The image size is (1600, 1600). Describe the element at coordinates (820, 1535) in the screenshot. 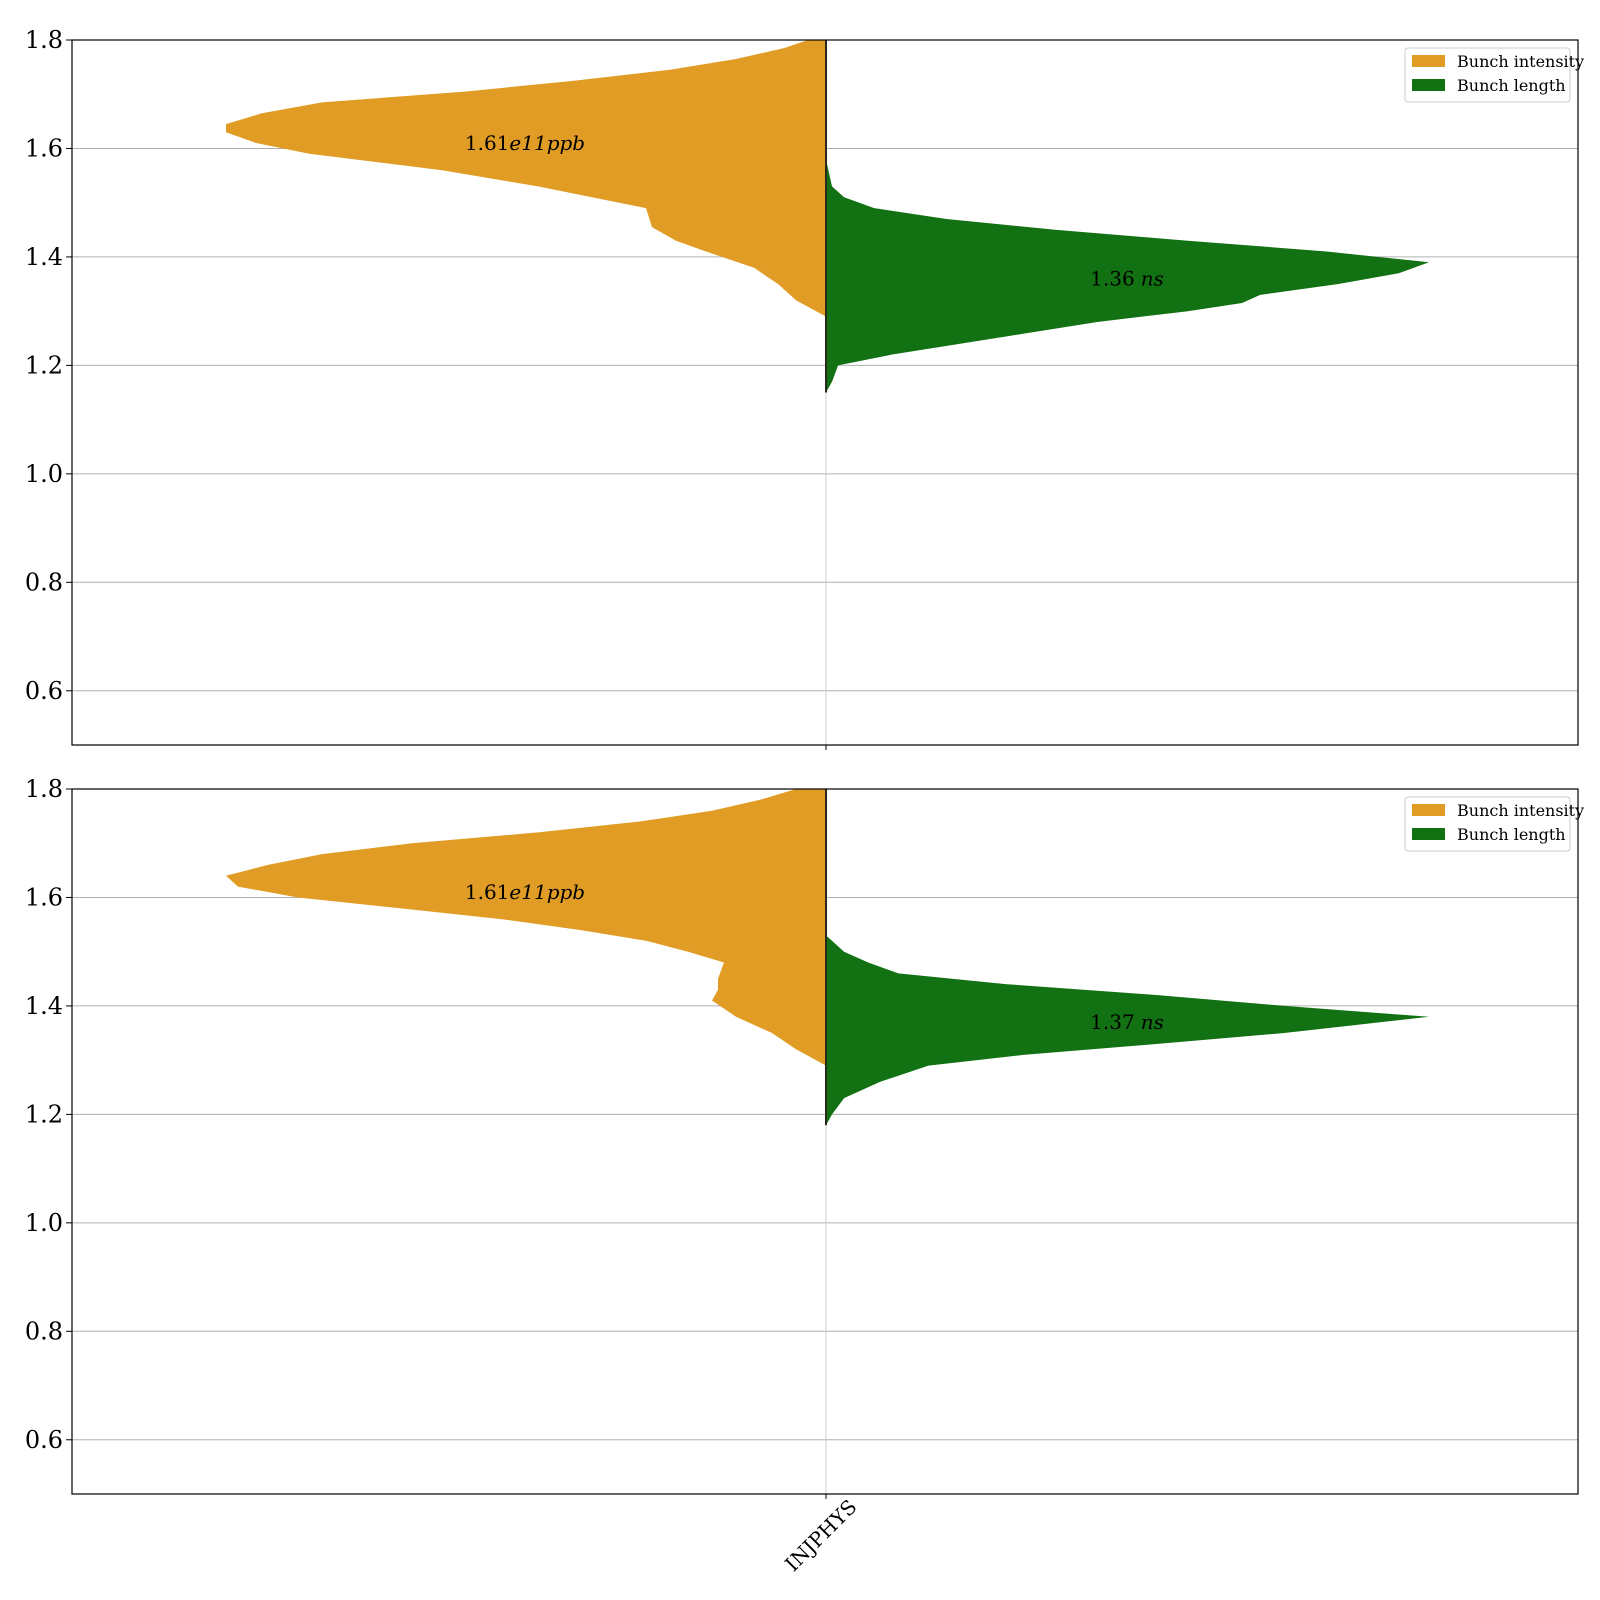

I see `x-tick-label: INJPHYS` at that location.